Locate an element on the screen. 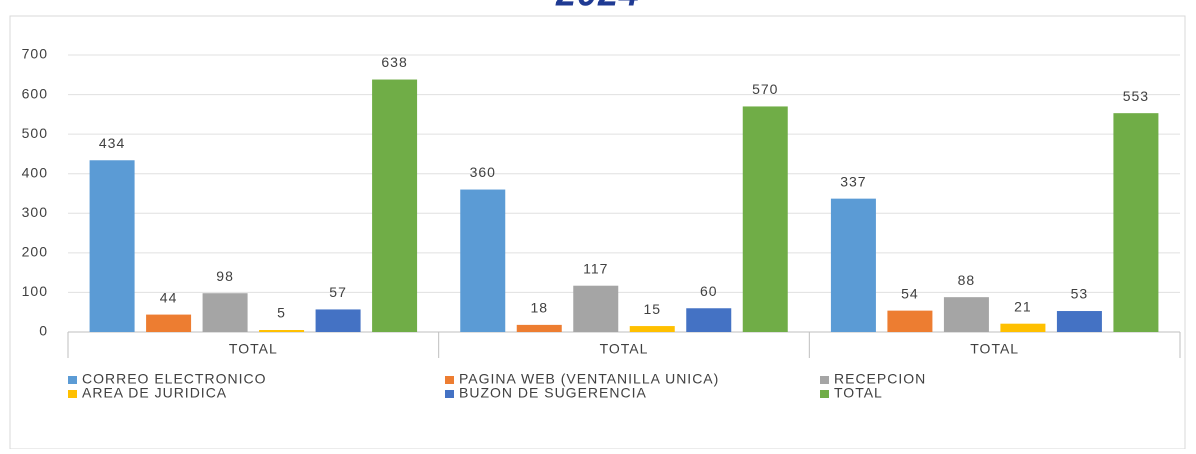 This screenshot has width=1196, height=454. value-label: 638 is located at coordinates (394, 62).